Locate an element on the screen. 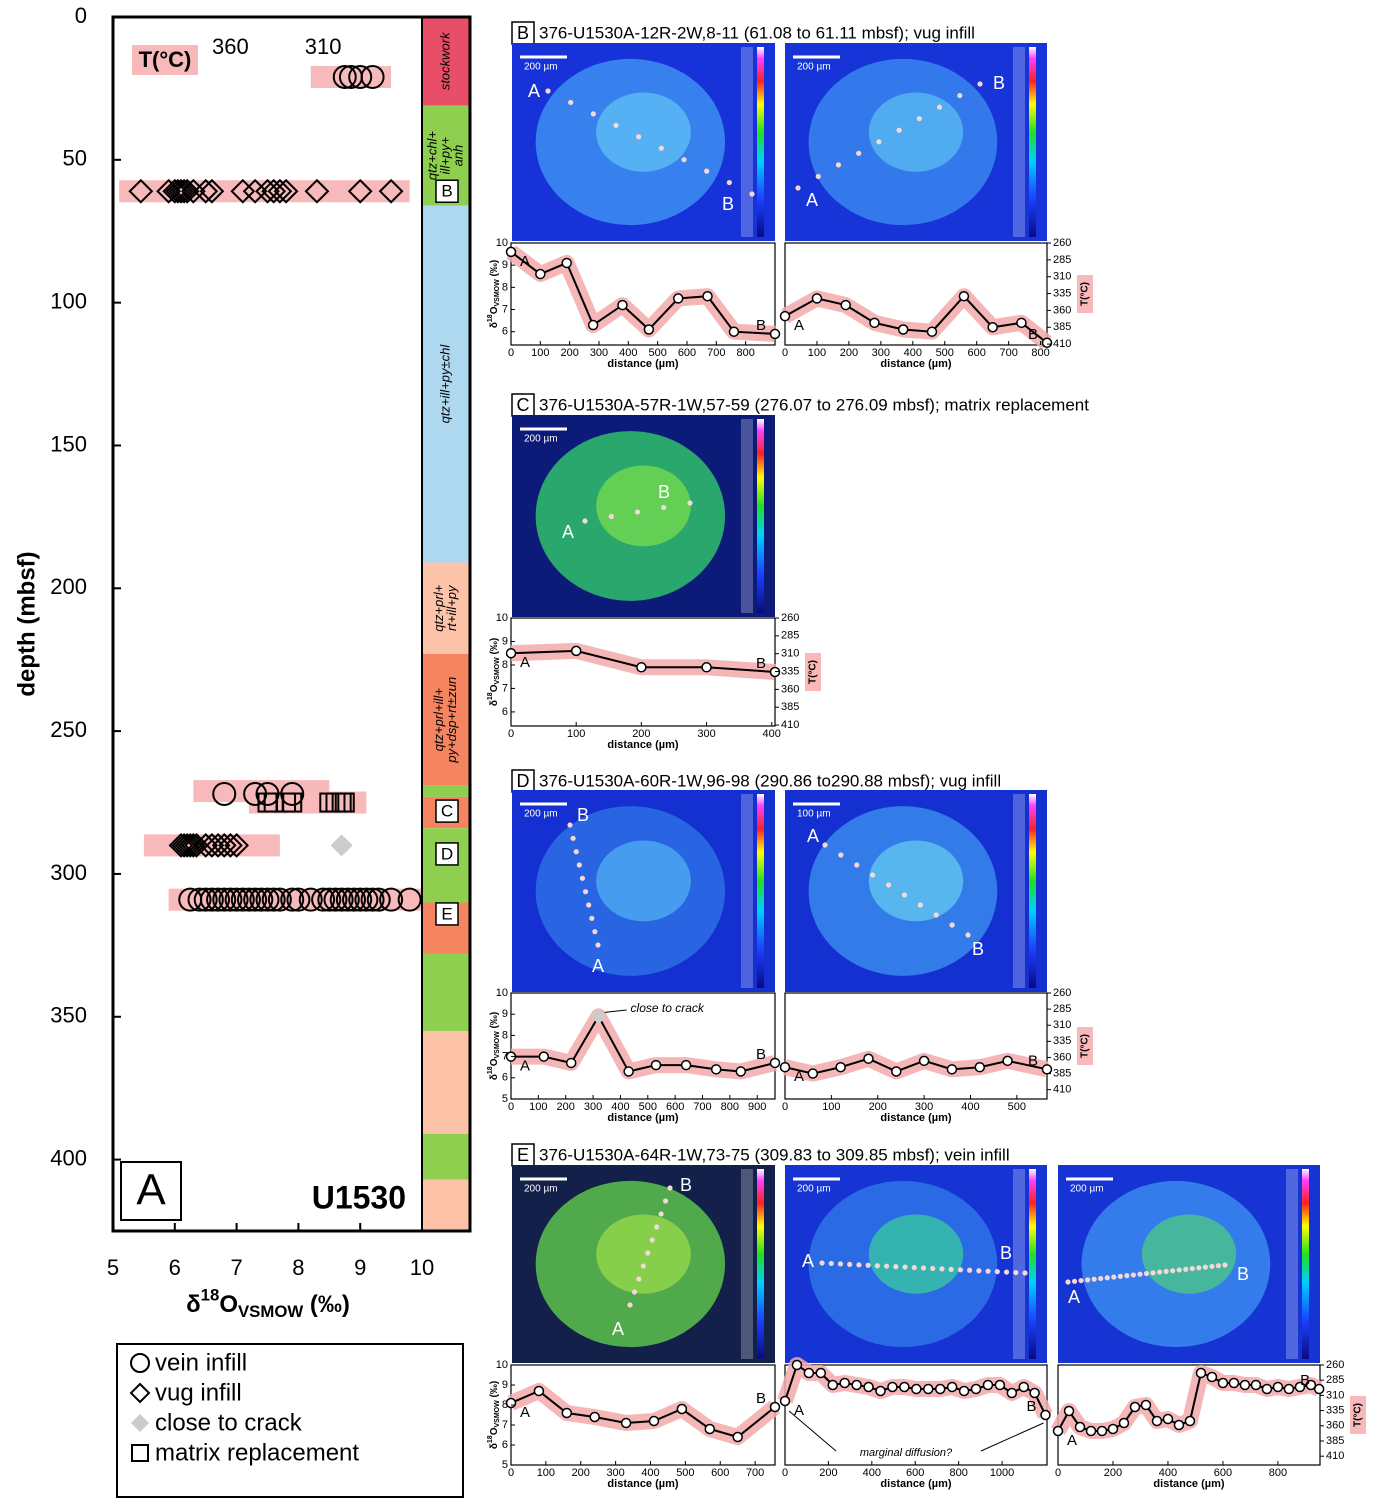 This screenshot has width=1381, height=1506. x-tick-label: 200 is located at coordinates (581, 1473).